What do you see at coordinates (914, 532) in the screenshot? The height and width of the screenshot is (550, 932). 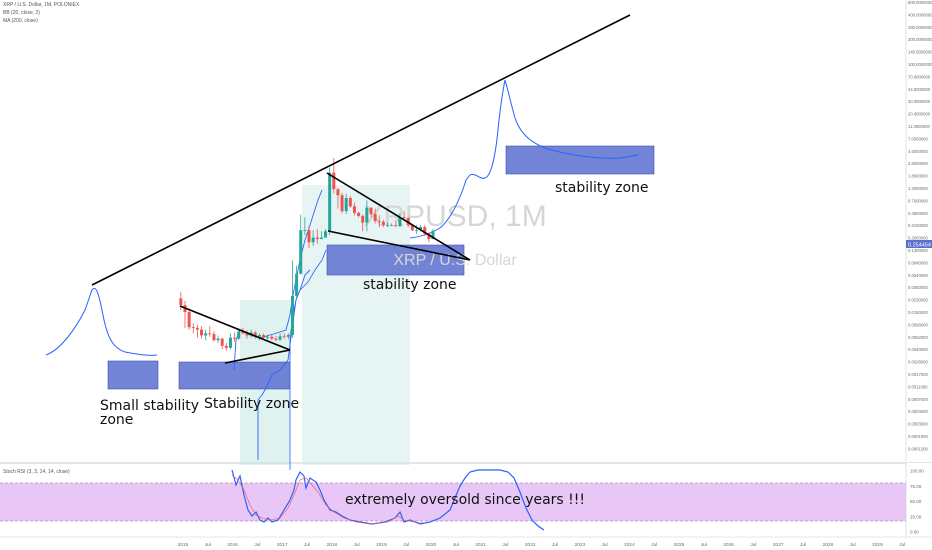 I see `rsi-axis-label: 0.00` at bounding box center [914, 532].